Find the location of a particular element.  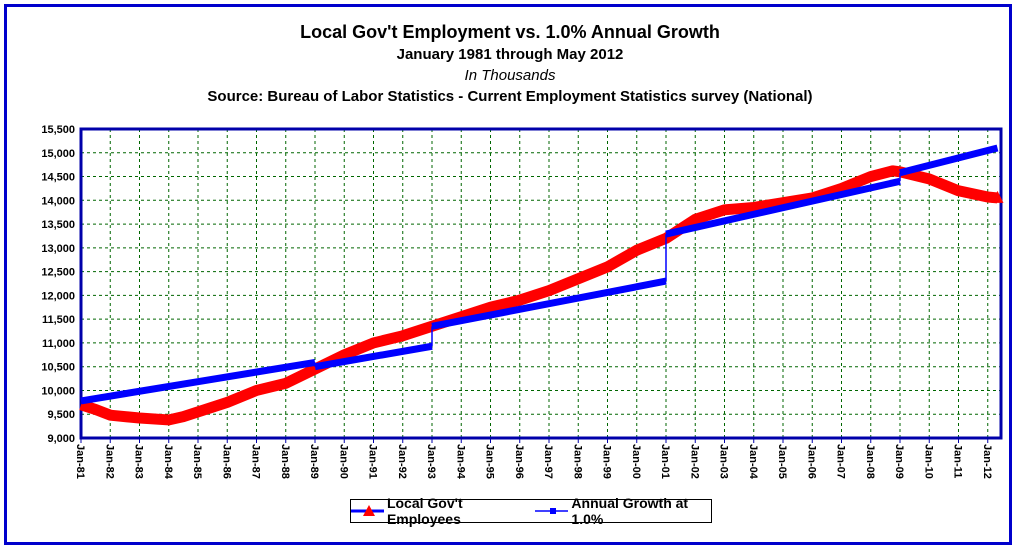

x-tick-label: Jan-92 is located at coordinates (402, 461).